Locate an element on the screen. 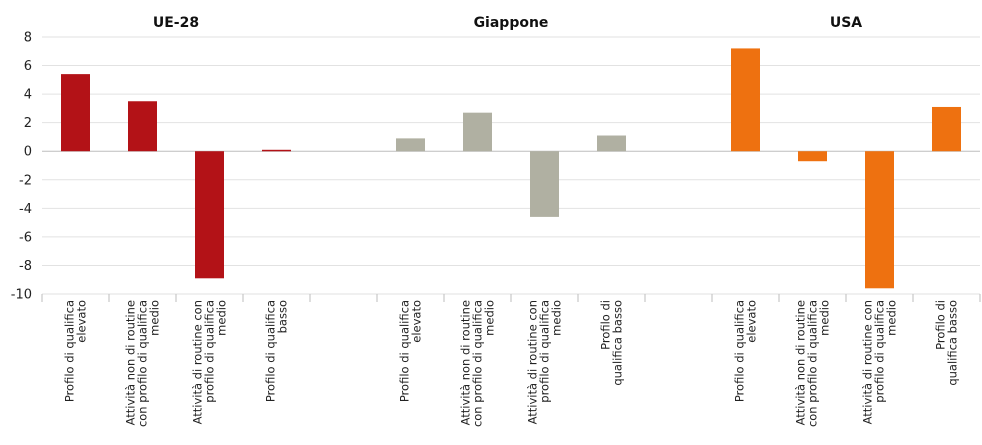  y-tick-label: -8 is located at coordinates (25, 266).